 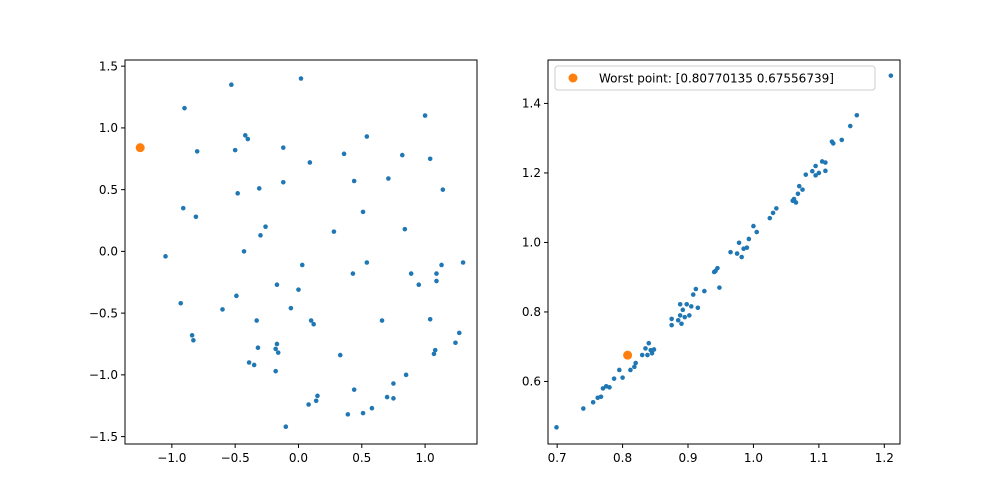 I want to click on left-y-tick-label: 1.5, so click(x=108, y=66).